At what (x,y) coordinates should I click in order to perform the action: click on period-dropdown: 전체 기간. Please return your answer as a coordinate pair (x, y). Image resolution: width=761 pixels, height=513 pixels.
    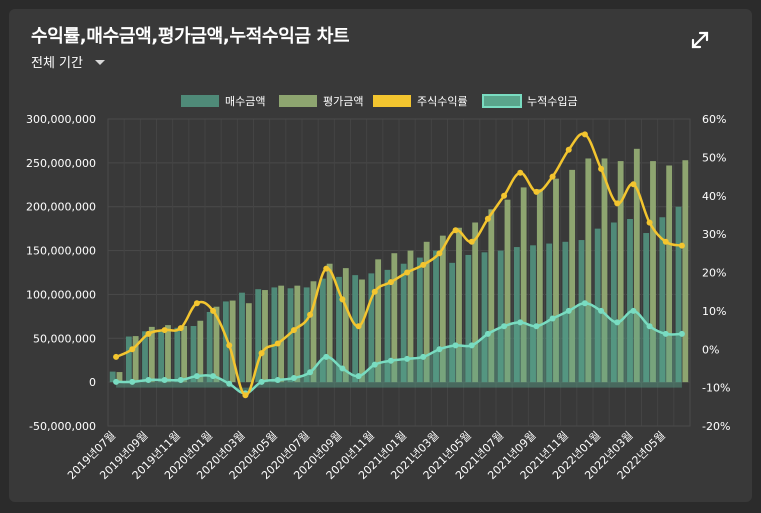
    Looking at the image, I should click on (68, 61).